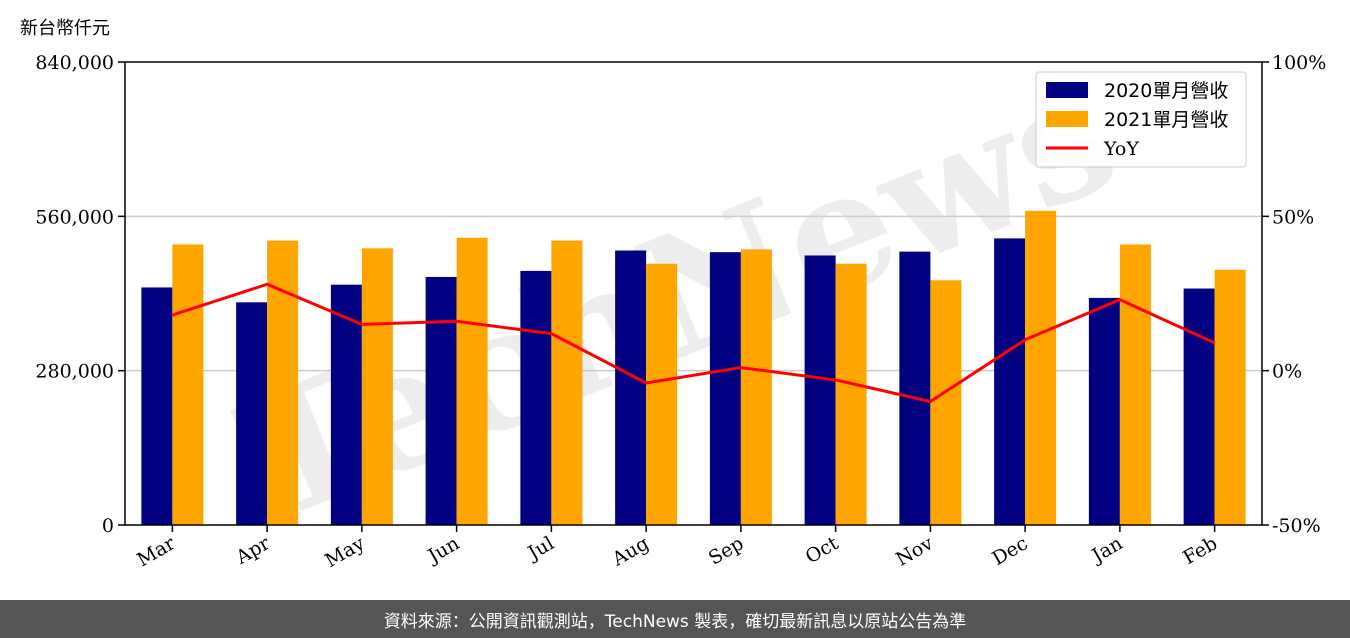 Image resolution: width=1350 pixels, height=638 pixels. I want to click on y-left-tick-label: 560,000, so click(74, 217).